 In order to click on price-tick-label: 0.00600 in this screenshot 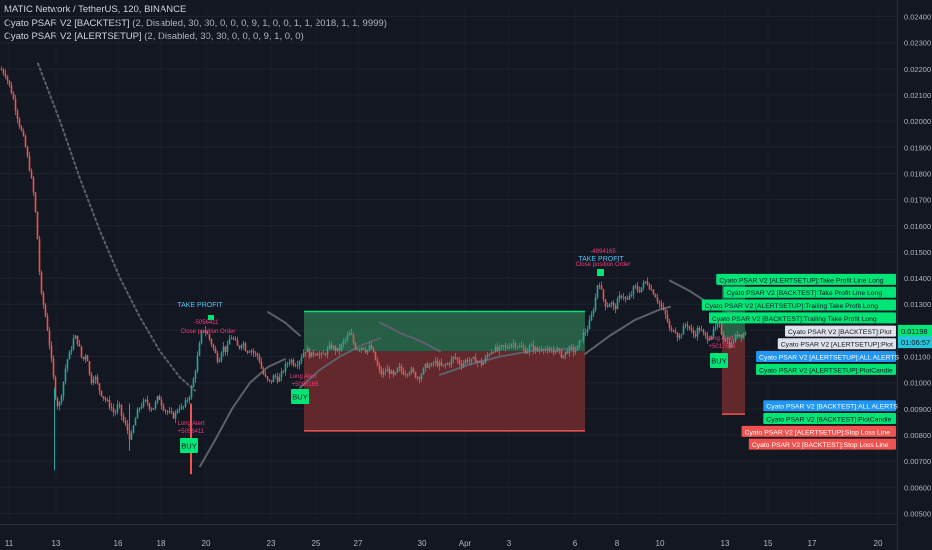, I will do `click(917, 487)`.